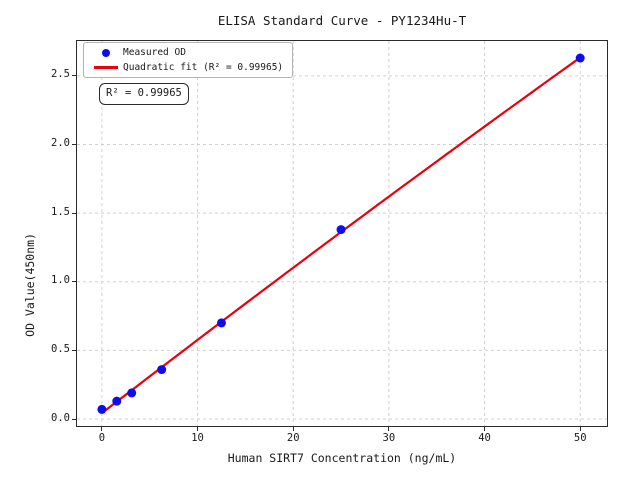 Image resolution: width=640 pixels, height=480 pixels. I want to click on x-axis-label: Human SIRT7 Concentration (ng/mL), so click(342, 458).